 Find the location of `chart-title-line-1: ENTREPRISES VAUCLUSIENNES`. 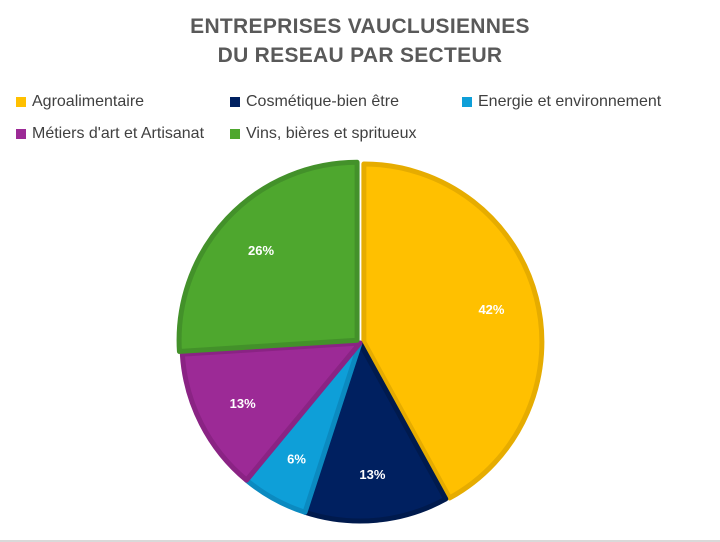

chart-title-line-1: ENTREPRISES VAUCLUSIENNES is located at coordinates (360, 26).